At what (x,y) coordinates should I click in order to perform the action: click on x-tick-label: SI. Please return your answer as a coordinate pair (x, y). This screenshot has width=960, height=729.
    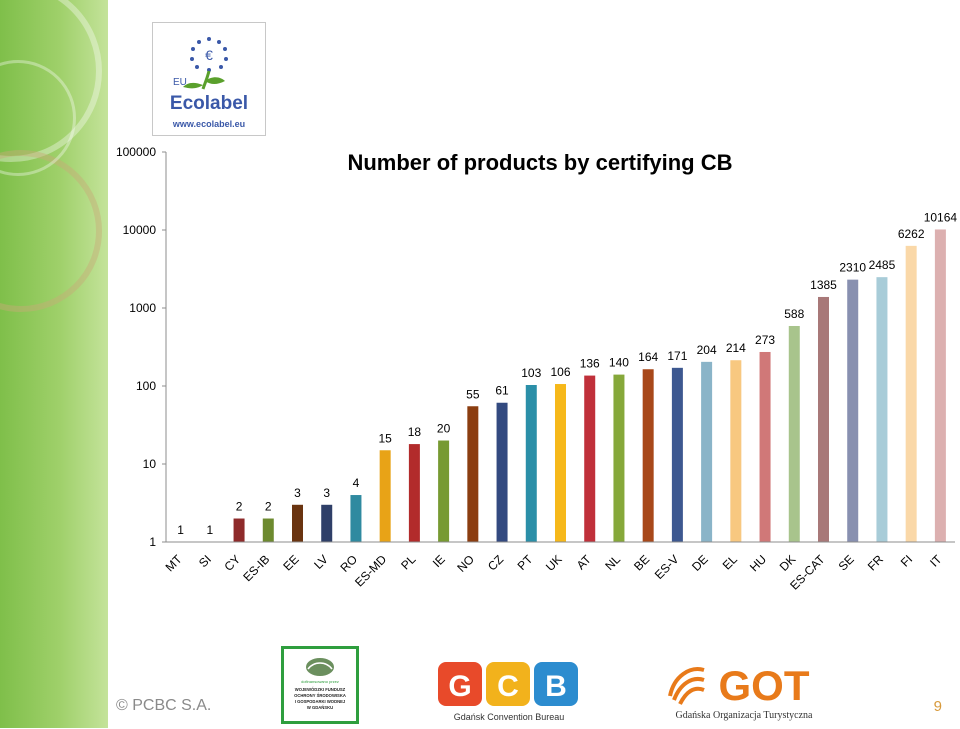
    Looking at the image, I should click on (205, 561).